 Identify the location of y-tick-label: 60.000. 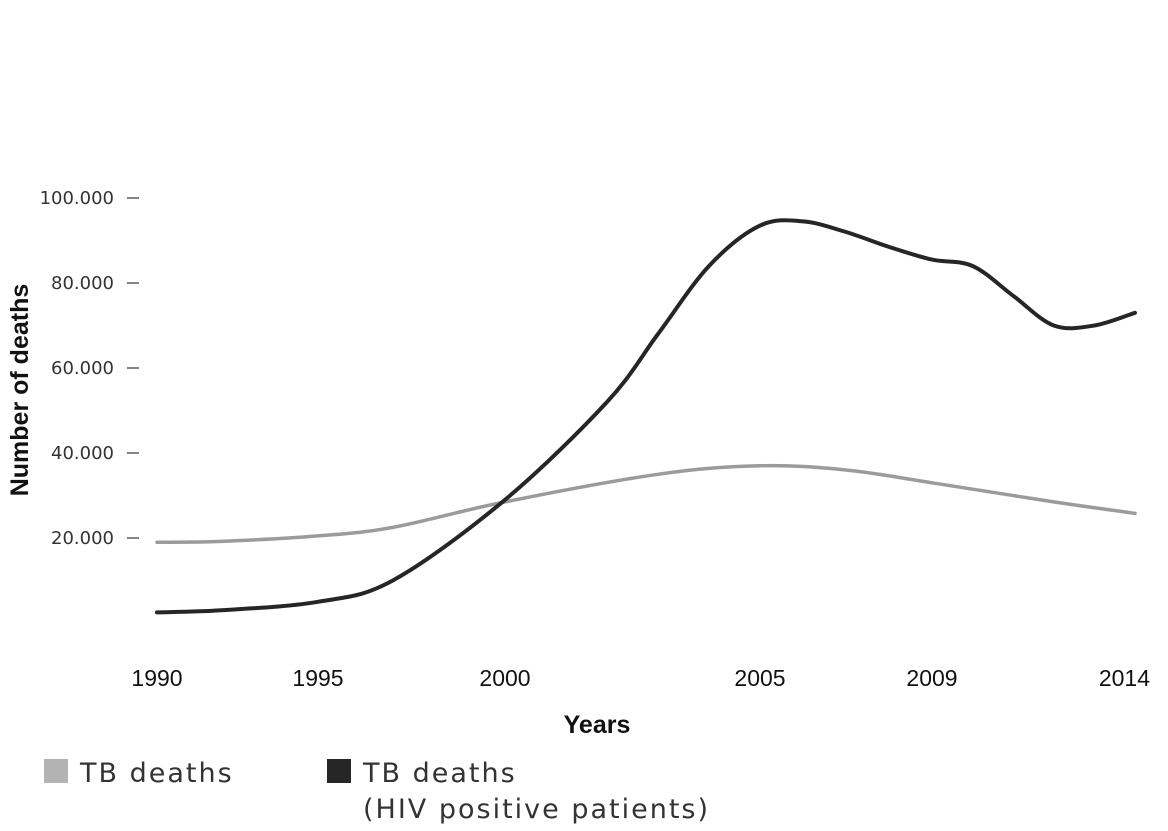
(82, 368).